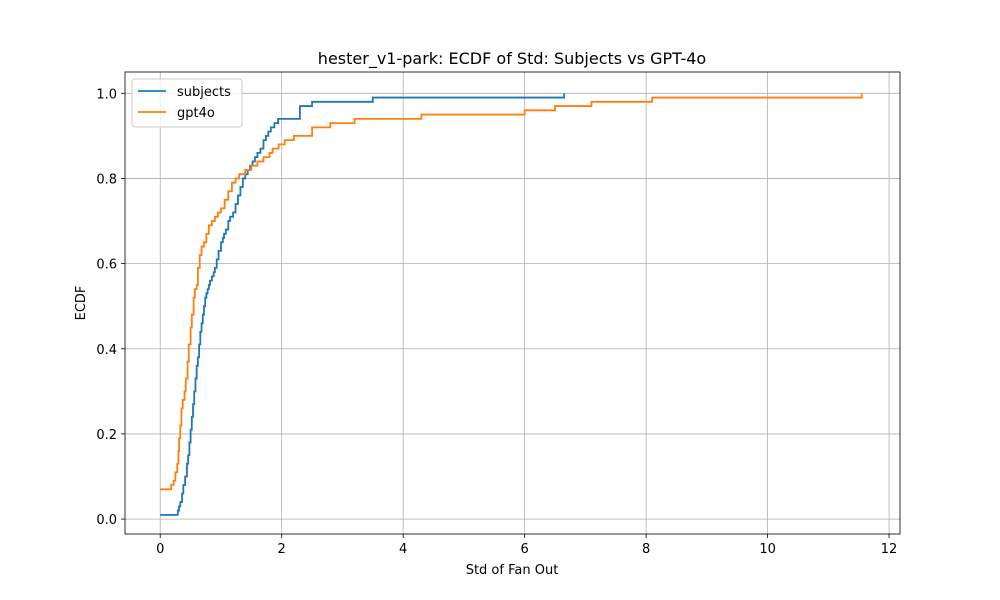  I want to click on x-tick-label: 10, so click(767, 549).